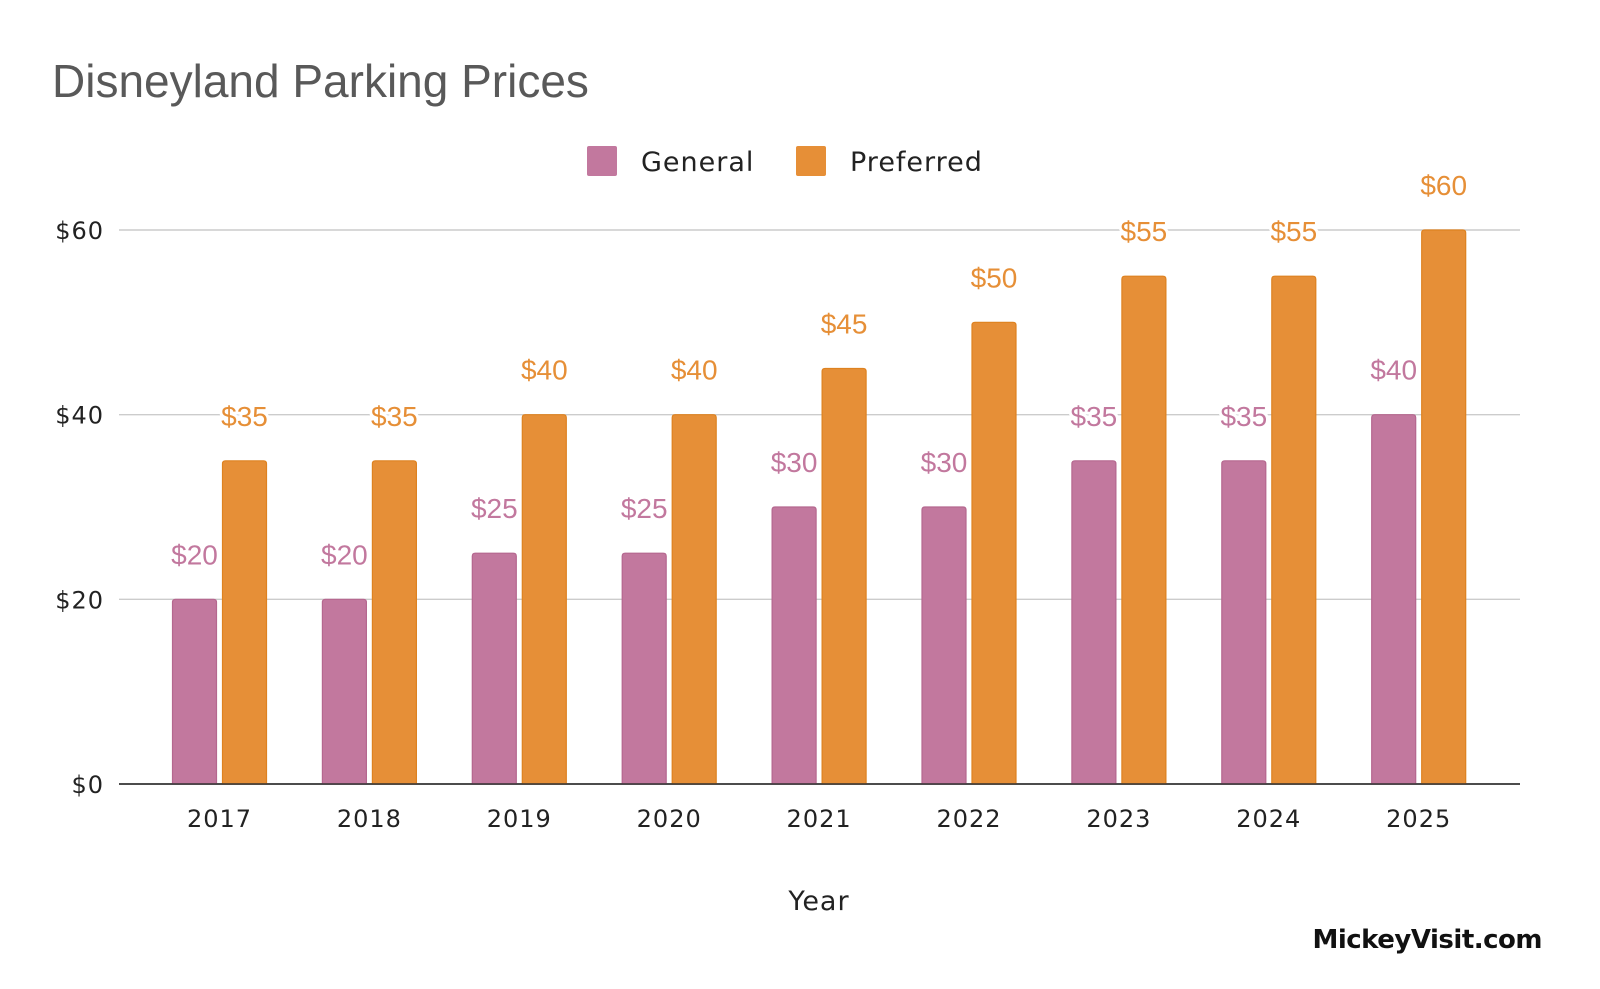  What do you see at coordinates (844, 324) in the screenshot?
I see `data-label-preferred: $45` at bounding box center [844, 324].